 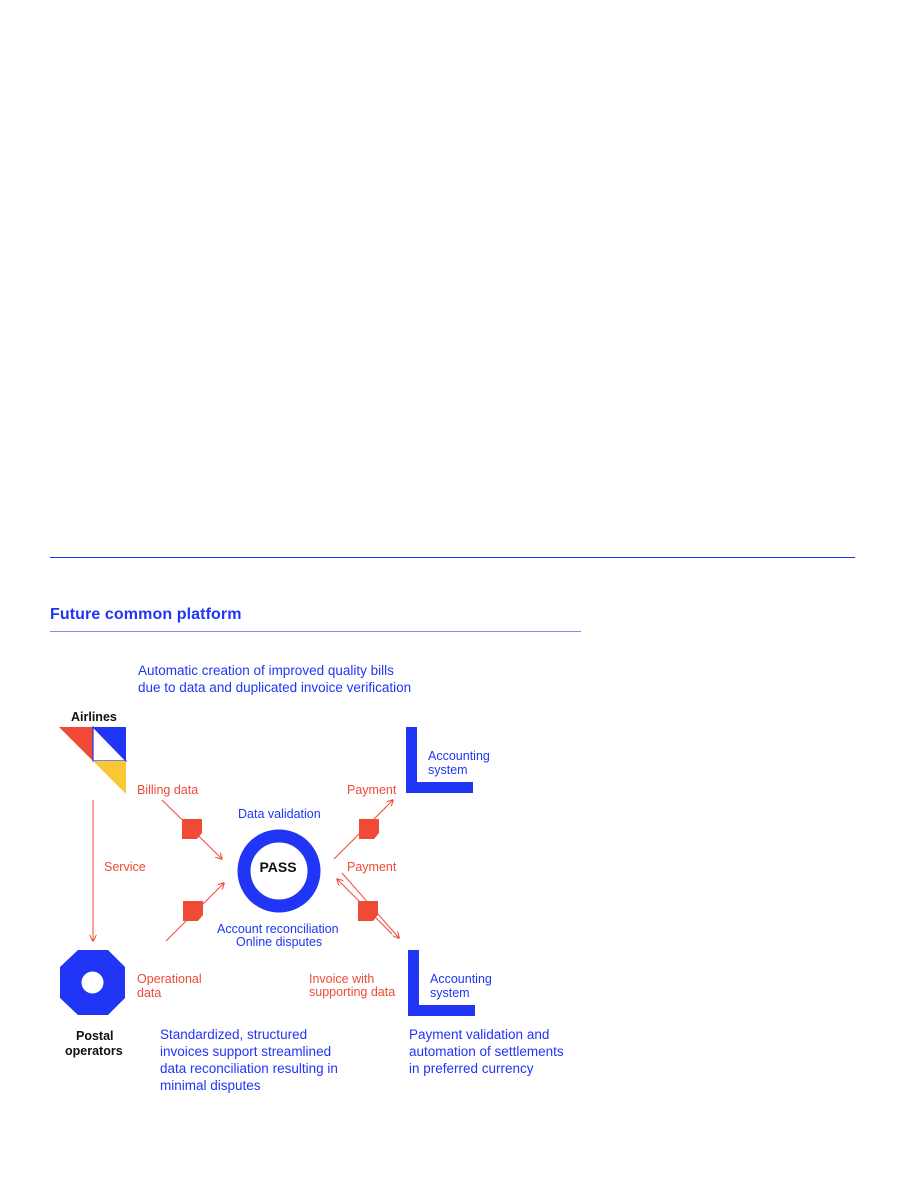 I want to click on pass-label: PASS, so click(x=278, y=867).